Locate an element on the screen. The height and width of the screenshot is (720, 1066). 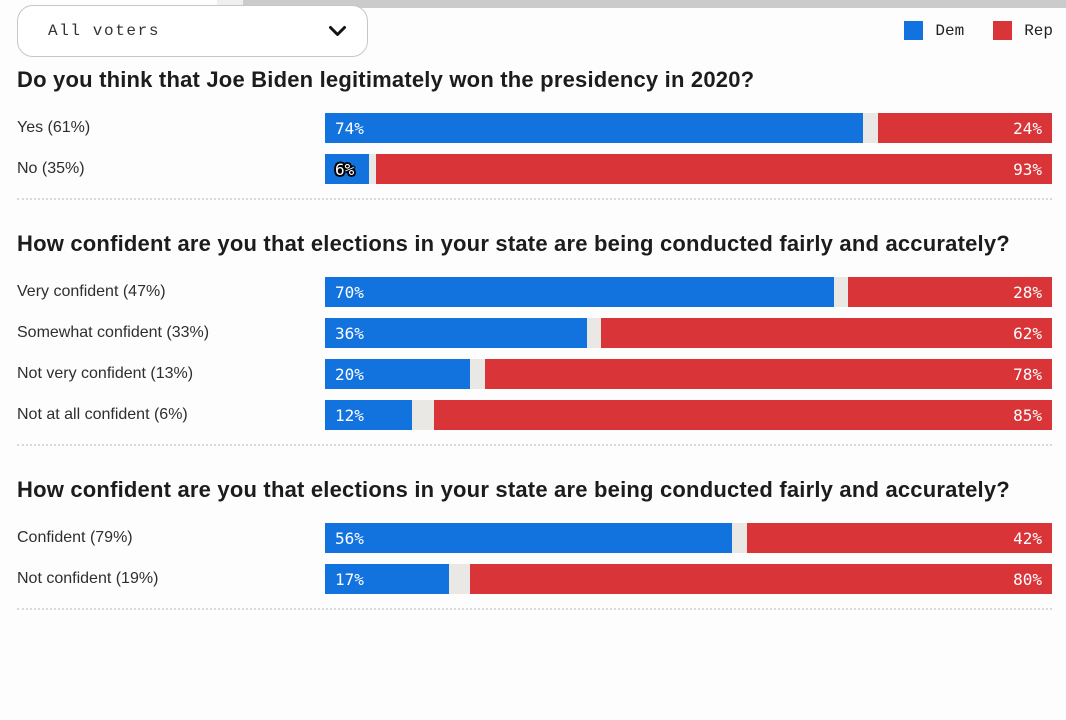
rep-bar: 62% is located at coordinates (826, 333).